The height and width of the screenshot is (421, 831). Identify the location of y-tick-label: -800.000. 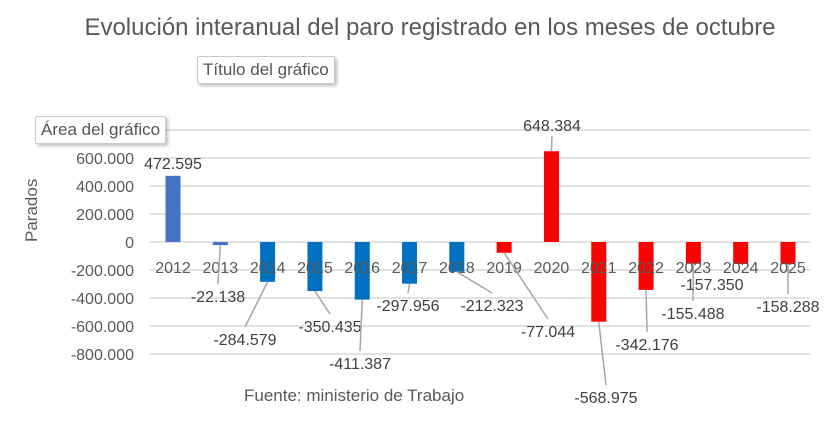
(102, 355).